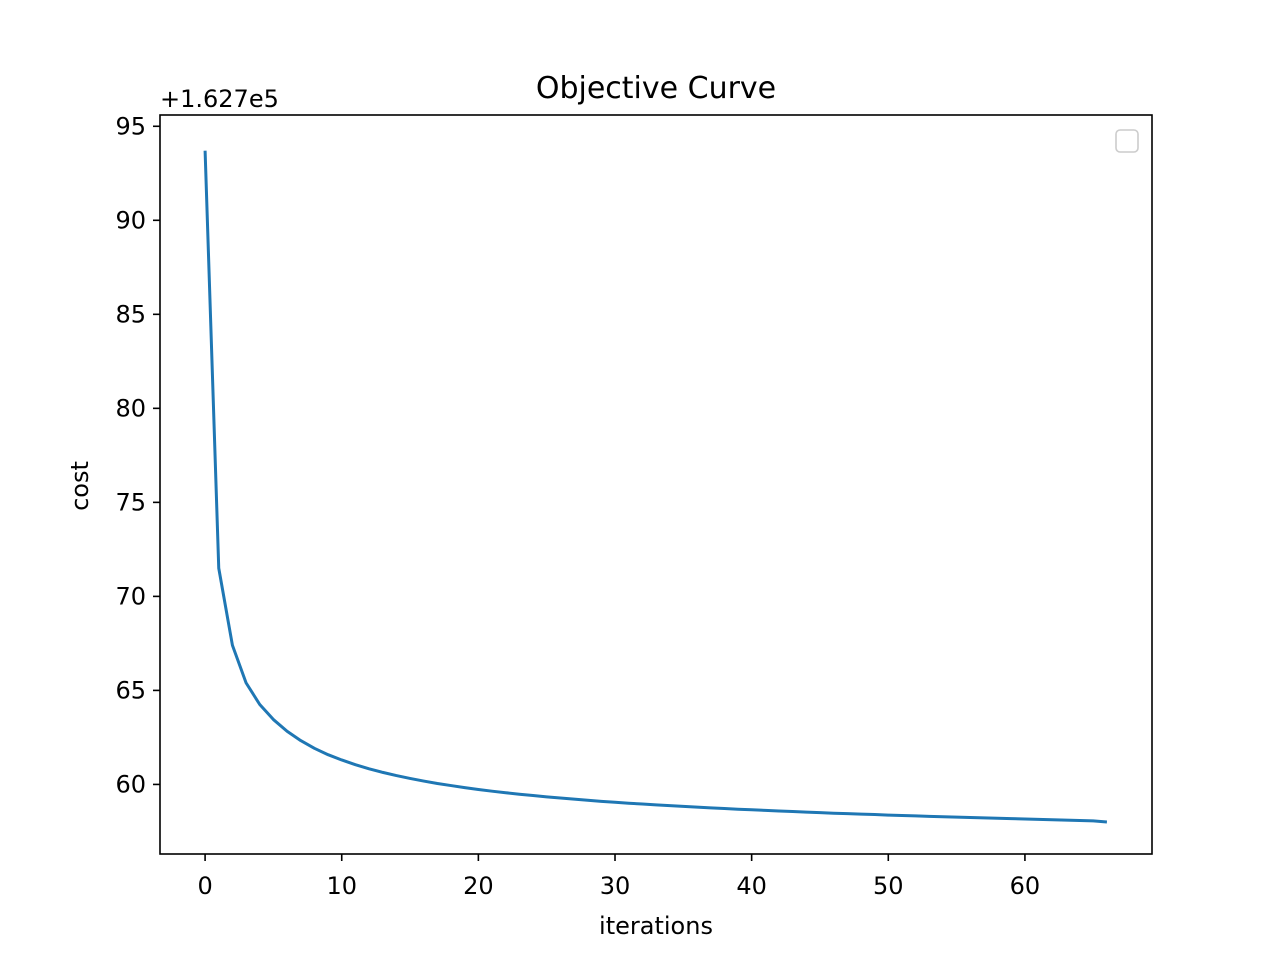 This screenshot has height=960, width=1280. Describe the element at coordinates (615, 886) in the screenshot. I see `x-tick-label: 30` at that location.